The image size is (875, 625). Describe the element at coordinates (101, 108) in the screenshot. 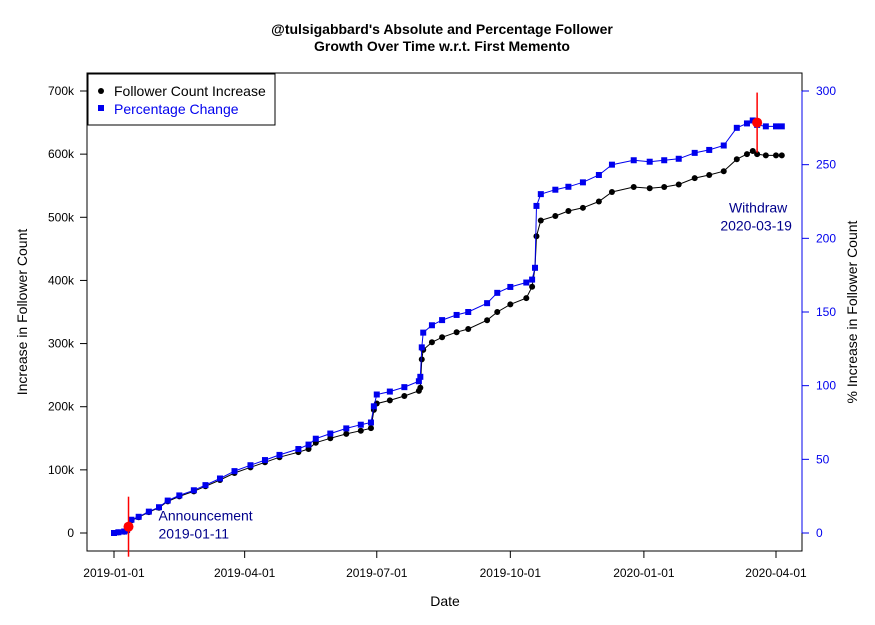

I see `legend-marker-percentage-change` at that location.